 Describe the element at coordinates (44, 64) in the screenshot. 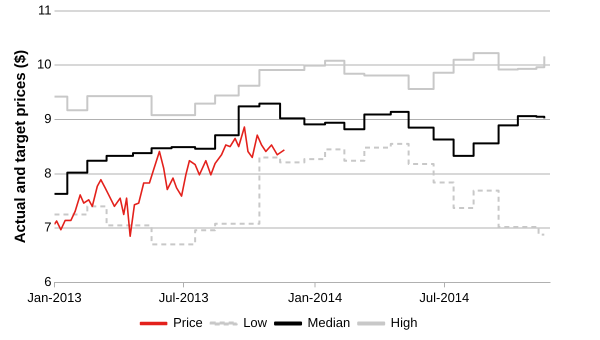

I see `y-tick-label: 10` at that location.